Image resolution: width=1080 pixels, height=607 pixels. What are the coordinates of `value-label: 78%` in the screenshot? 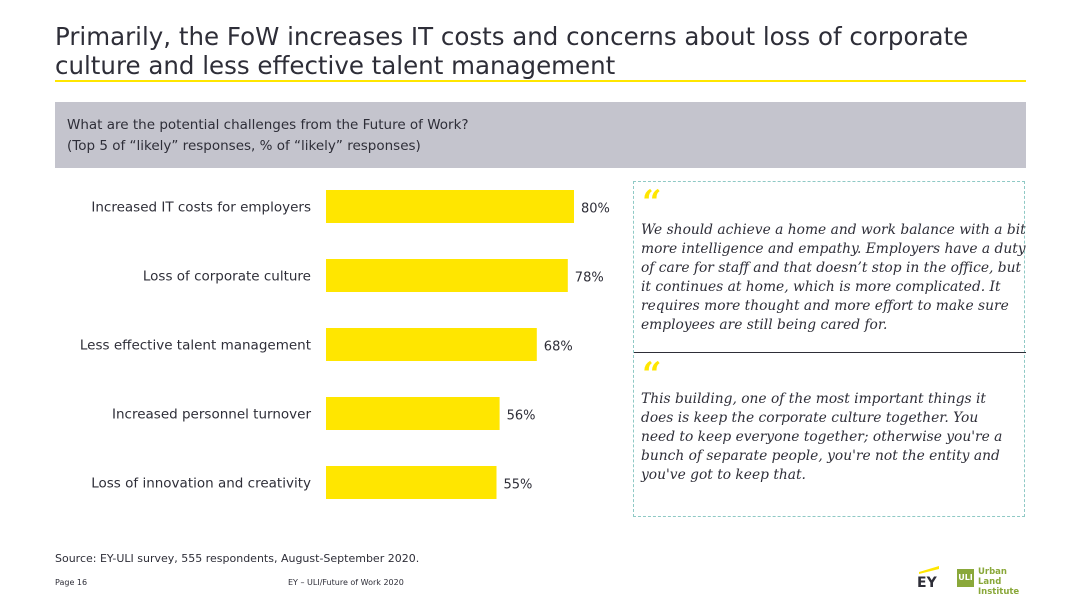 It's located at (589, 278).